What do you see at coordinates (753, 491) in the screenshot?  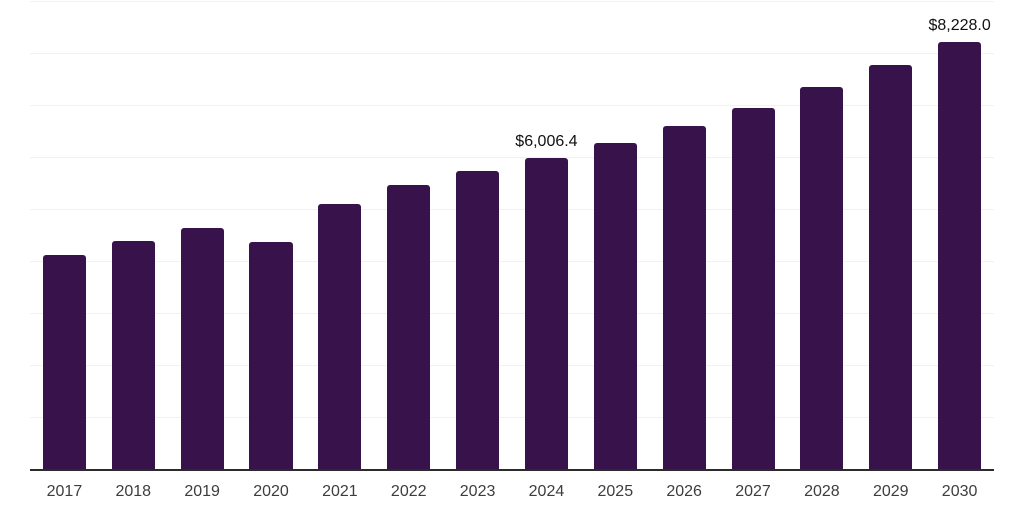 I see `x-tick-2027: 2027` at bounding box center [753, 491].